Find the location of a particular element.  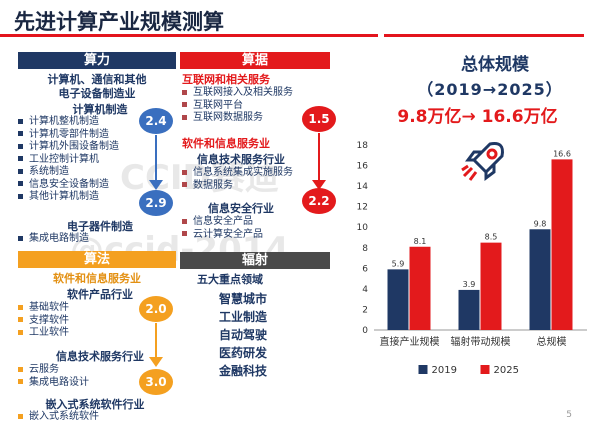

list-item: 工业控制计算机 is located at coordinates (68, 160).